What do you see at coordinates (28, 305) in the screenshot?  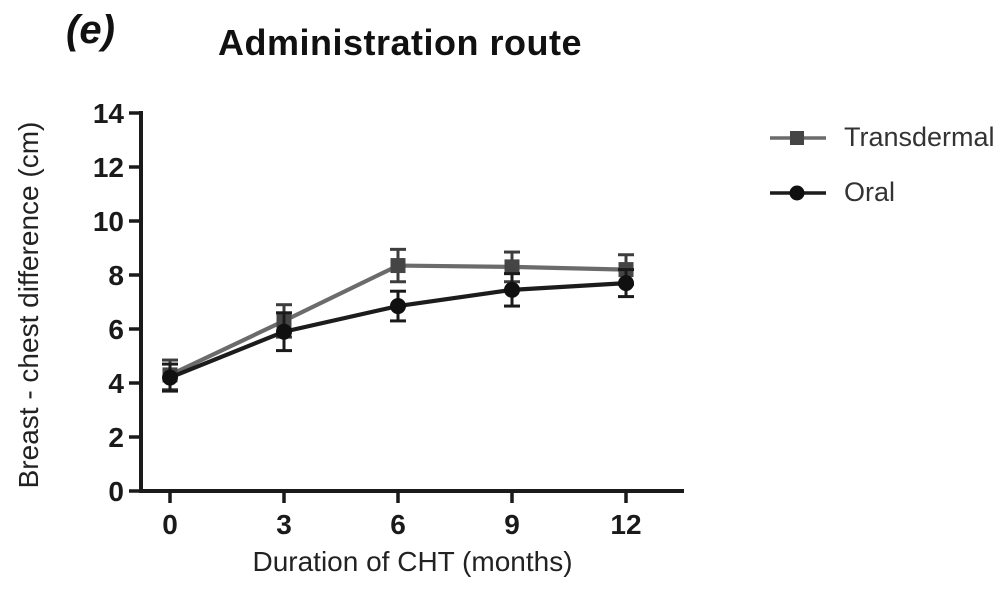 I see `y-axis-label: Breast - chest difference (cm)` at bounding box center [28, 305].